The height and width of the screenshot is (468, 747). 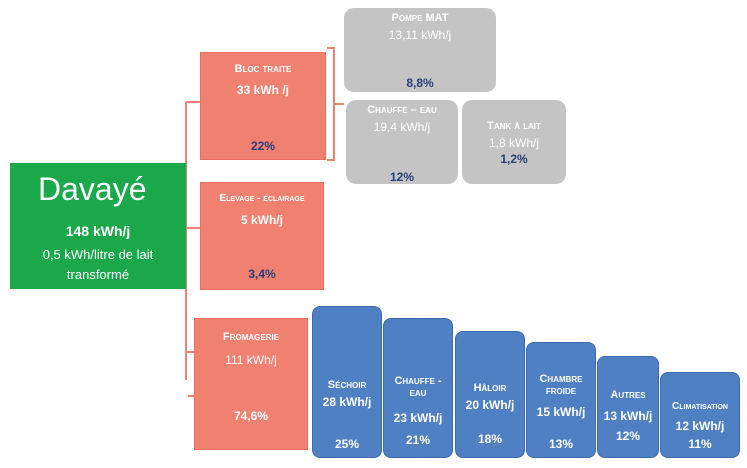 What do you see at coordinates (92, 189) in the screenshot?
I see `main-name: Davayé` at bounding box center [92, 189].